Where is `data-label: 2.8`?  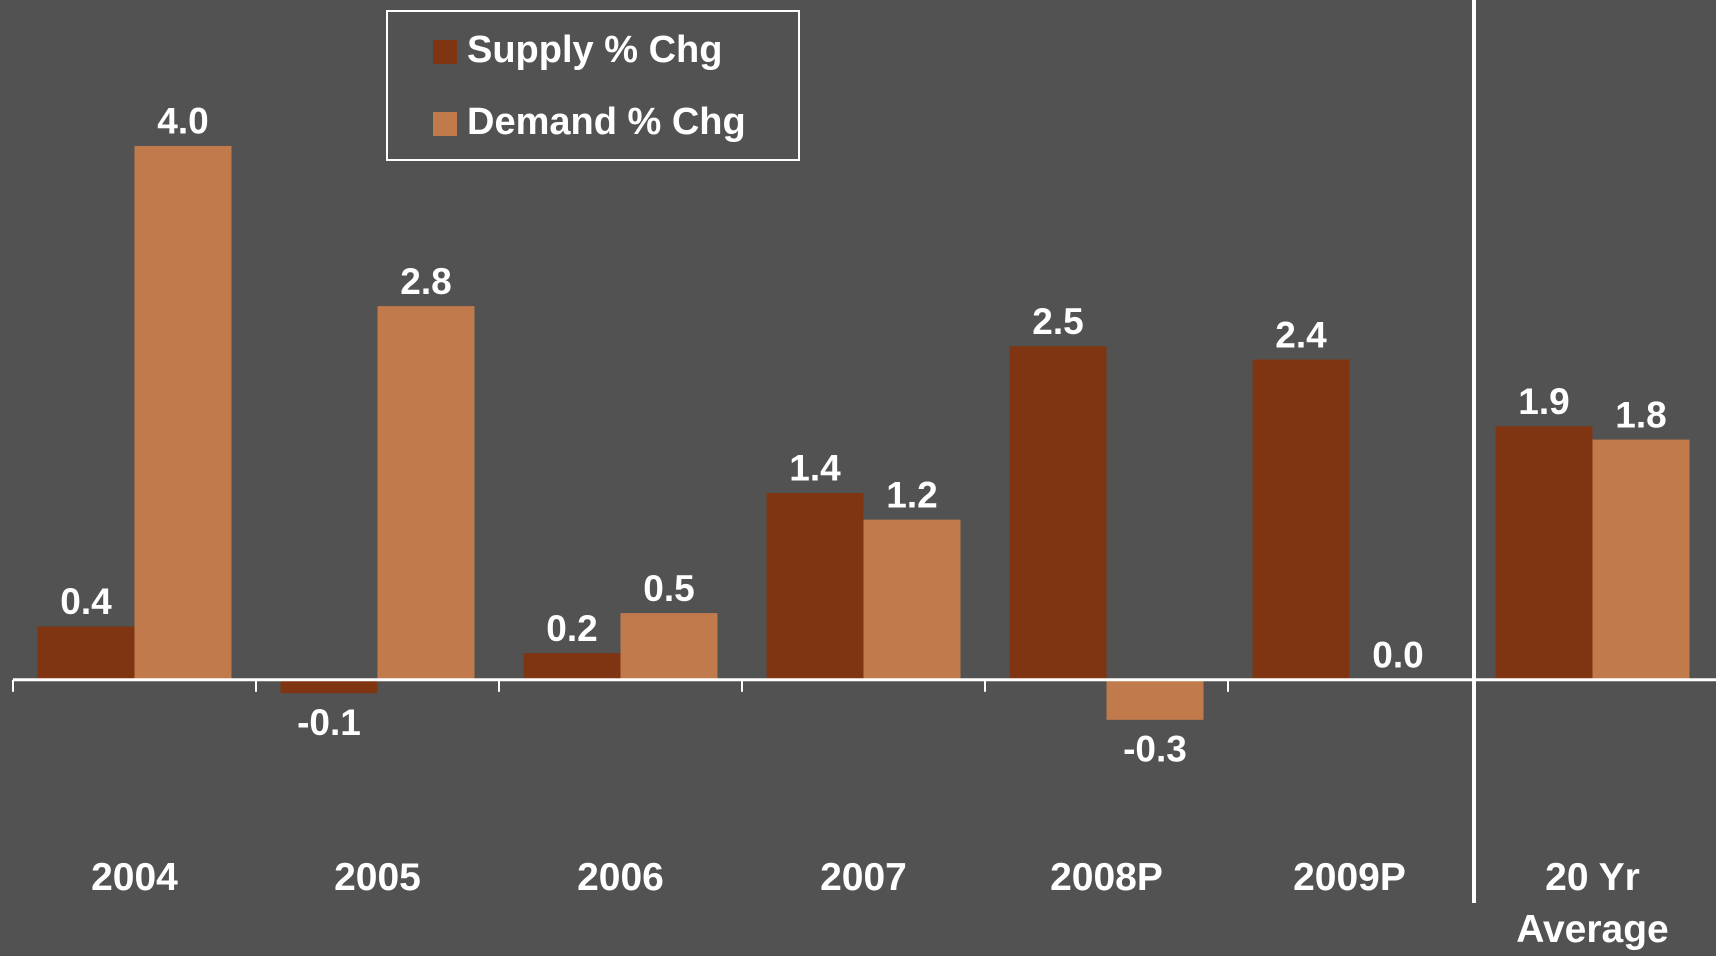
data-label: 2.8 is located at coordinates (425, 281).